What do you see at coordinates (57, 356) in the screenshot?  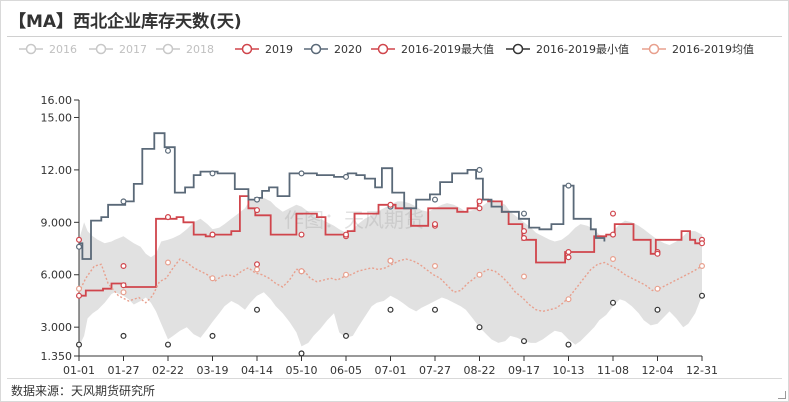 I see `y-tick-label: 1.350` at bounding box center [57, 356].